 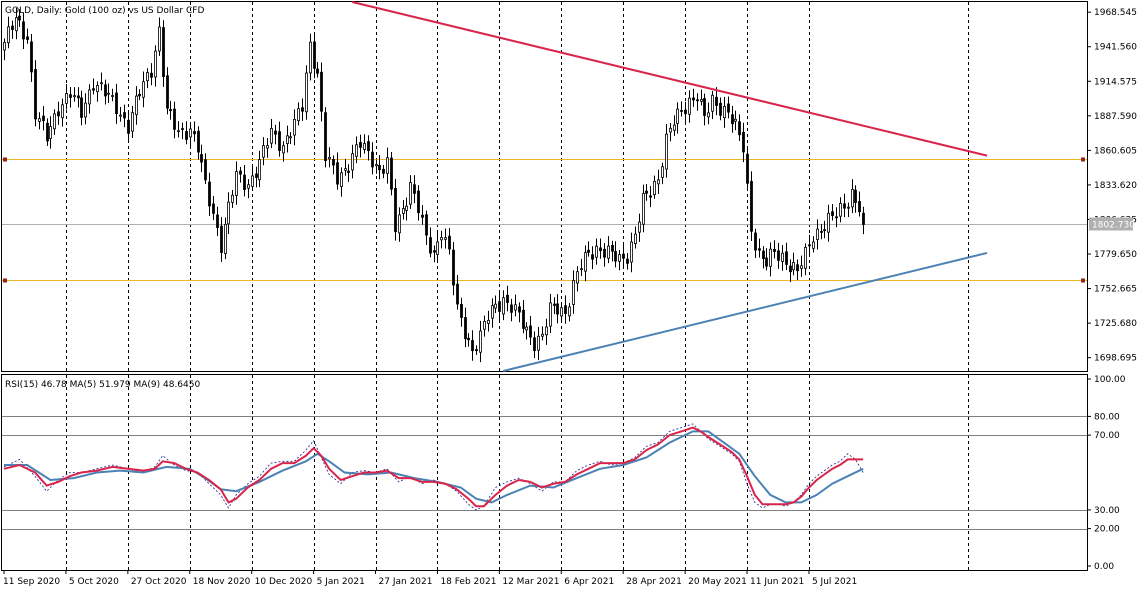 What do you see at coordinates (1107, 511) in the screenshot?
I see `rsi-label: 30.00` at bounding box center [1107, 511].